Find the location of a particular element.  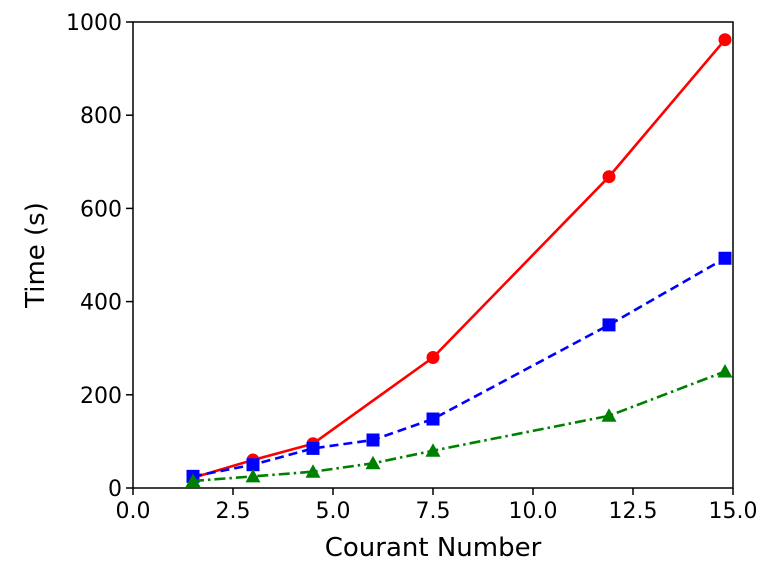

series-line is located at coordinates (459, 426).